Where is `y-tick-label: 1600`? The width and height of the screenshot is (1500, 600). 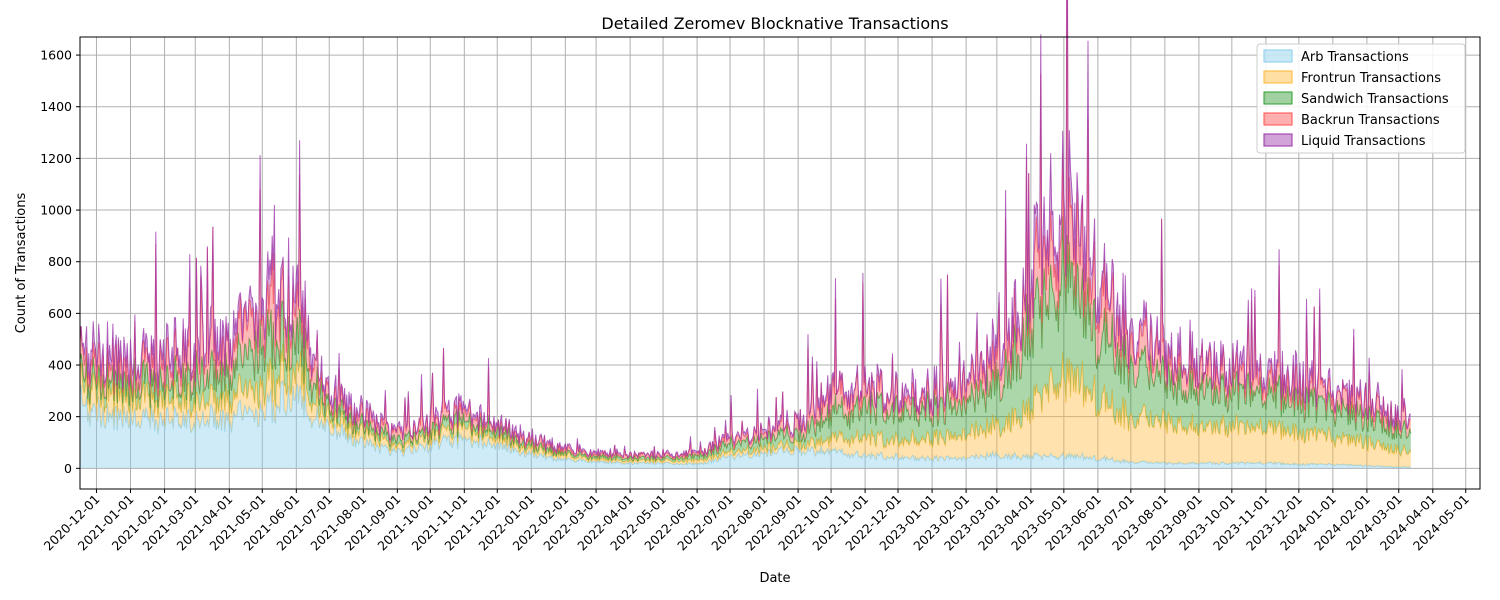 y-tick-label: 1600 is located at coordinates (56, 55).